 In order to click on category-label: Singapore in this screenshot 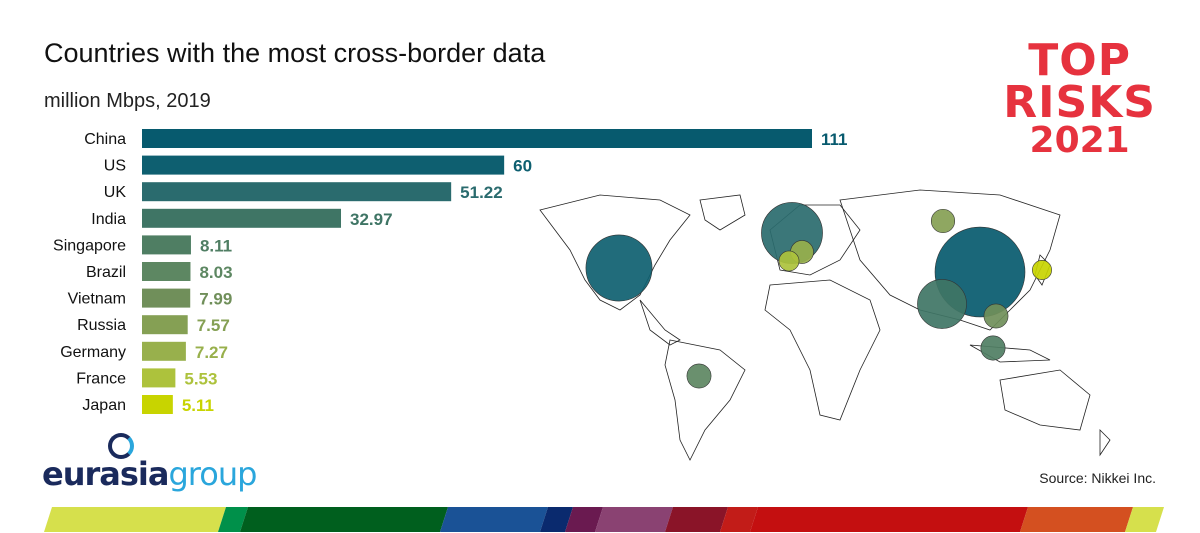, I will do `click(89, 245)`.